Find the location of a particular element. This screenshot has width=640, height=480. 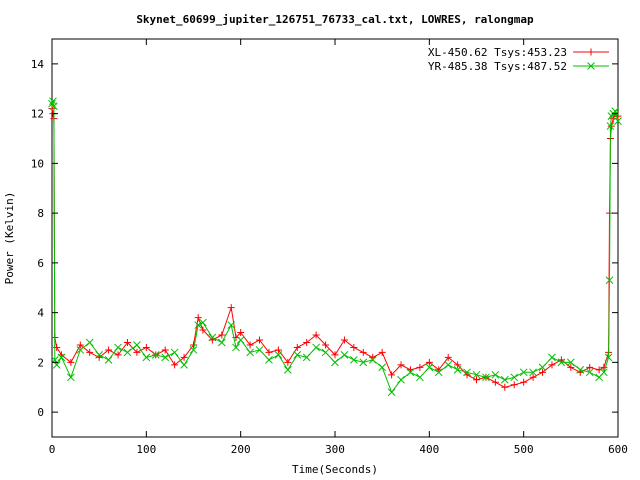

y-tick-label: 14 is located at coordinates (38, 64).